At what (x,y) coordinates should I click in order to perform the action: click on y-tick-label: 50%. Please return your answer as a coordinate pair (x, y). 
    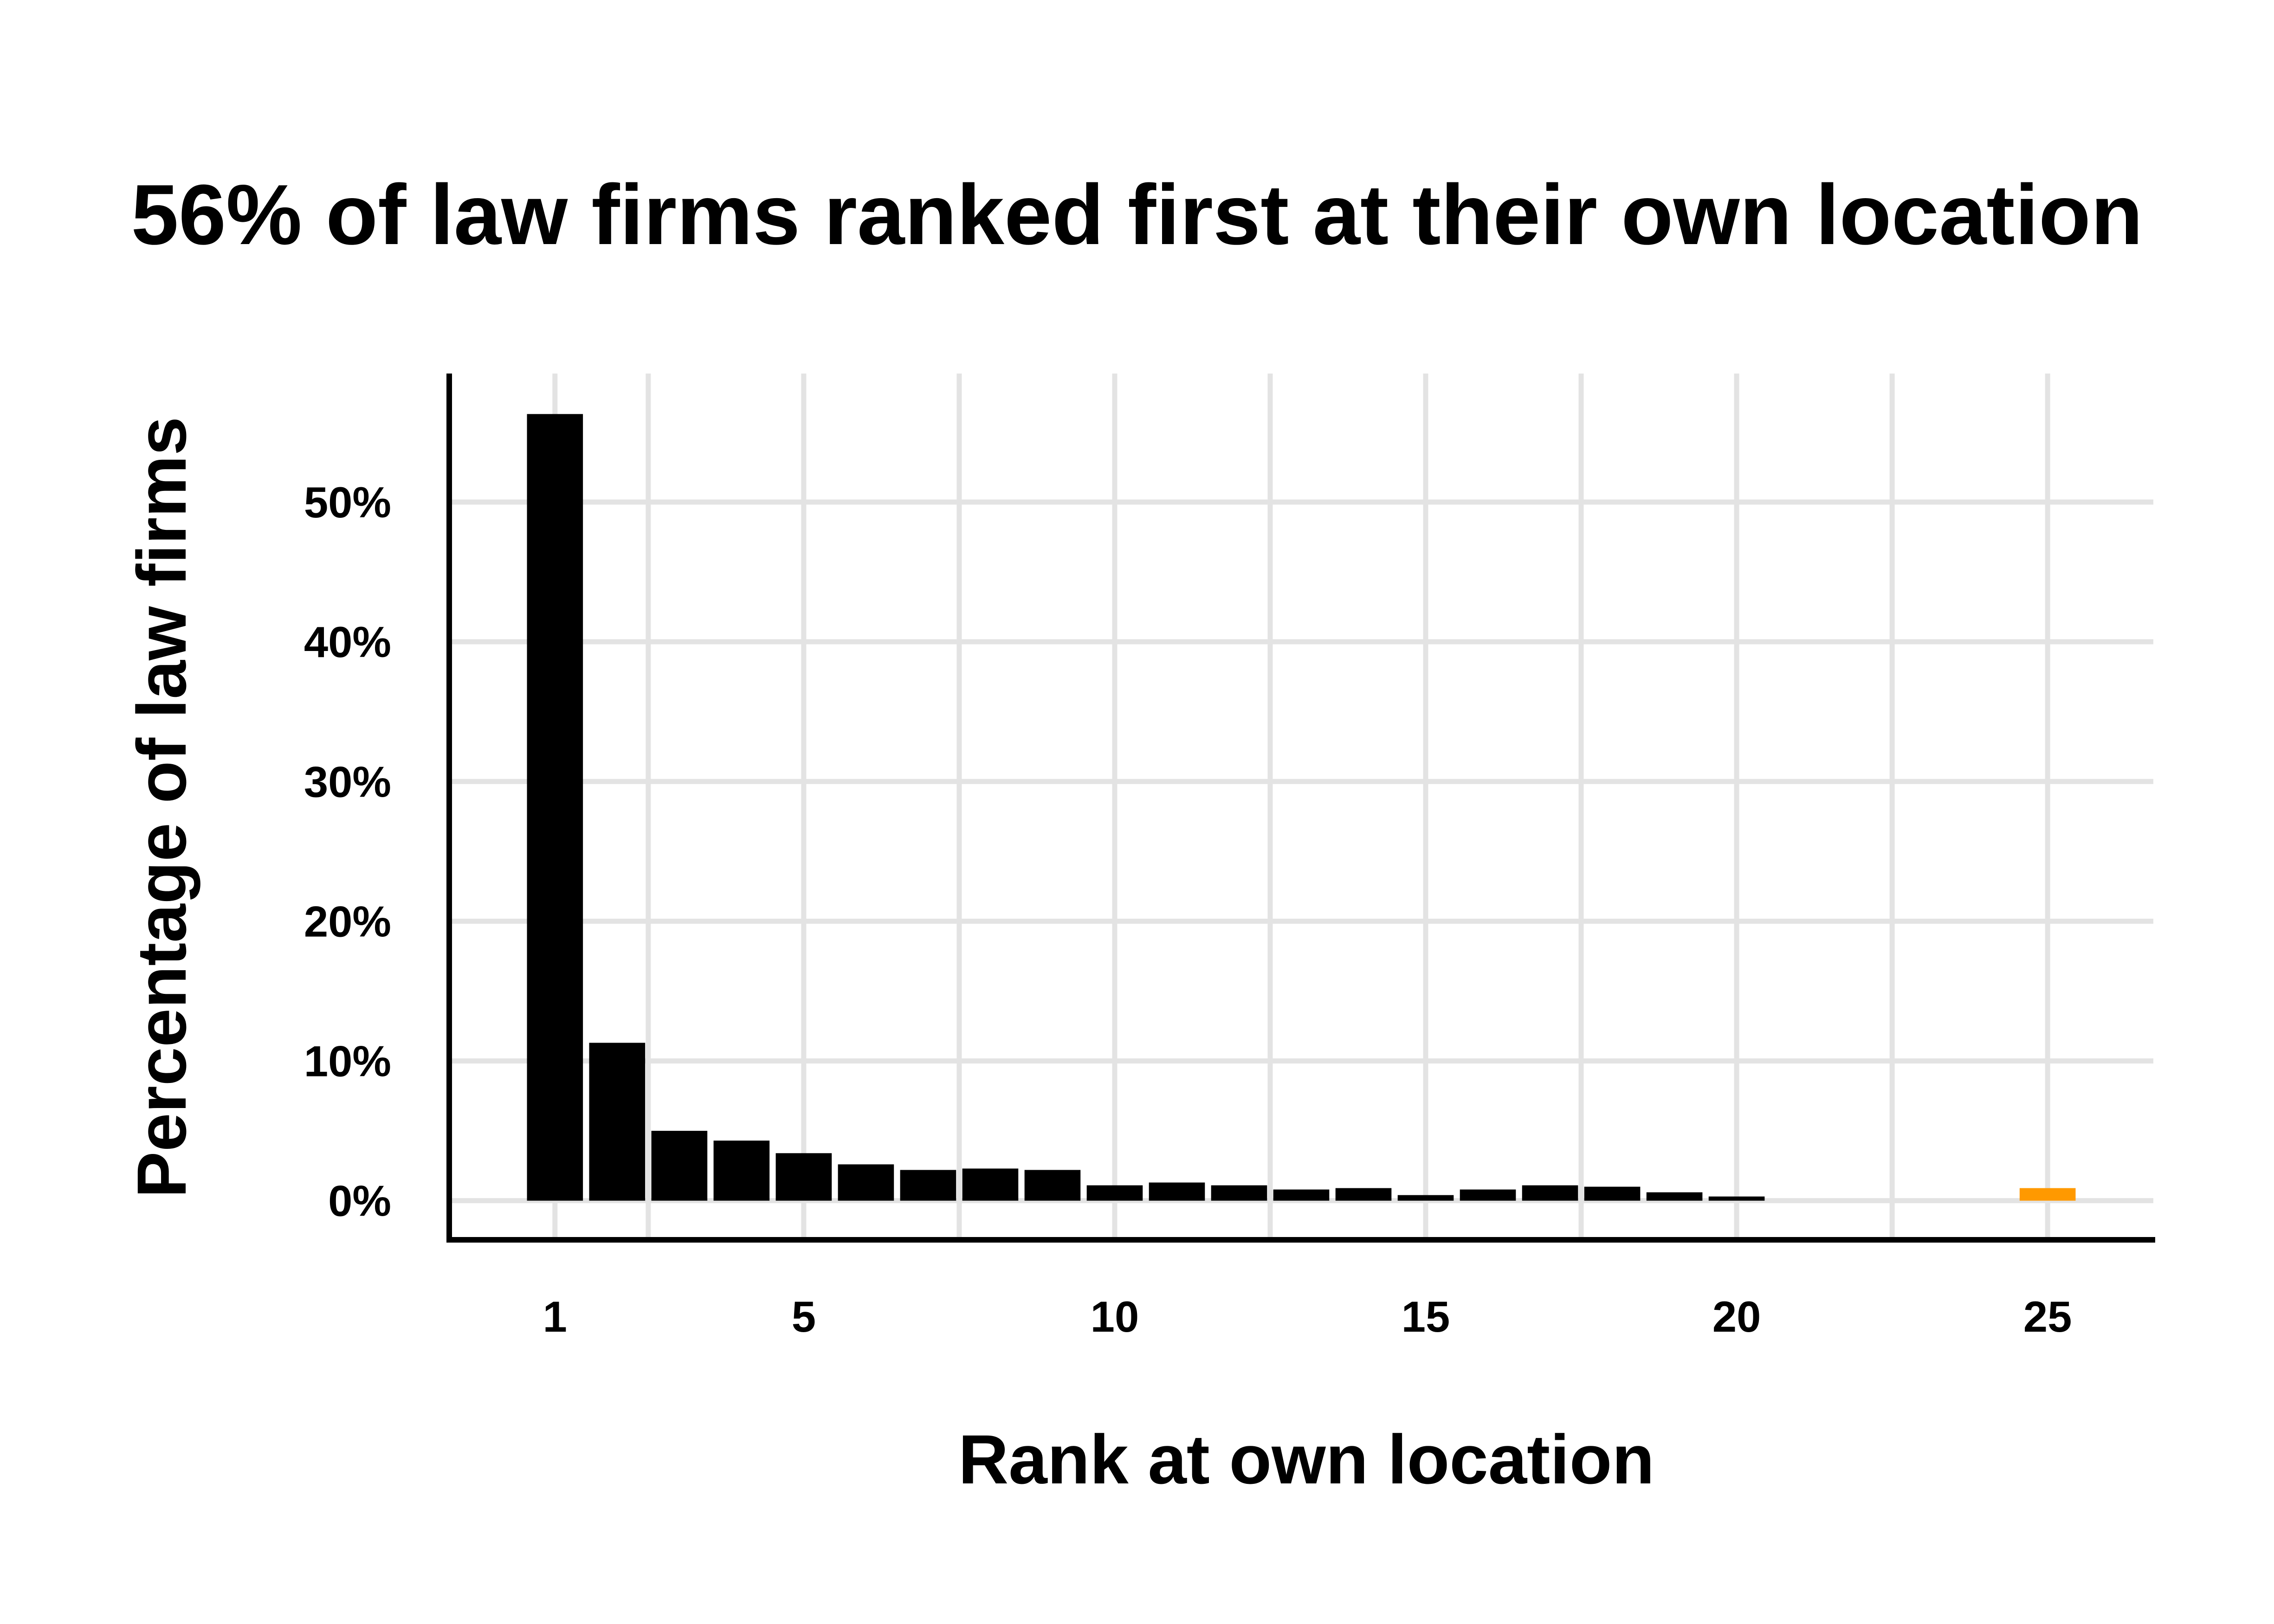
    Looking at the image, I should click on (347, 503).